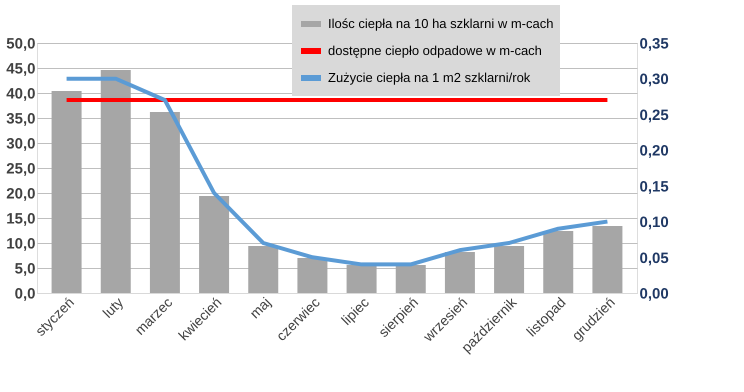  Describe the element at coordinates (429, 77) in the screenshot. I see `legend-label: Zużycie ciepła na 1 m2 szklarni/rok` at that location.